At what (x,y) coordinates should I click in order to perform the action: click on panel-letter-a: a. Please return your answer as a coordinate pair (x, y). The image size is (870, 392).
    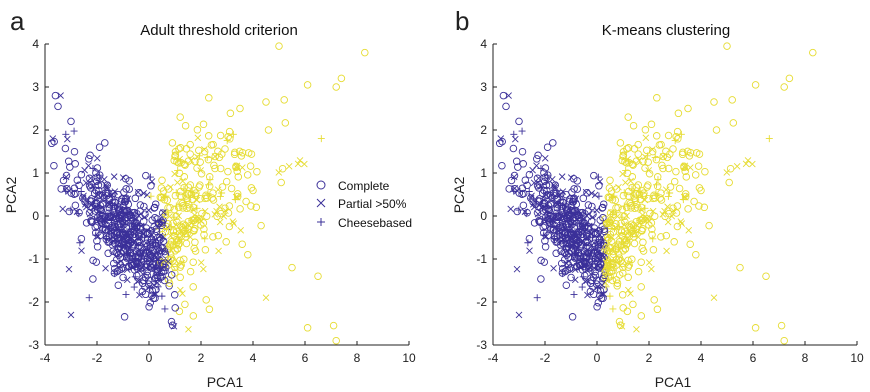
    Looking at the image, I should click on (17, 21).